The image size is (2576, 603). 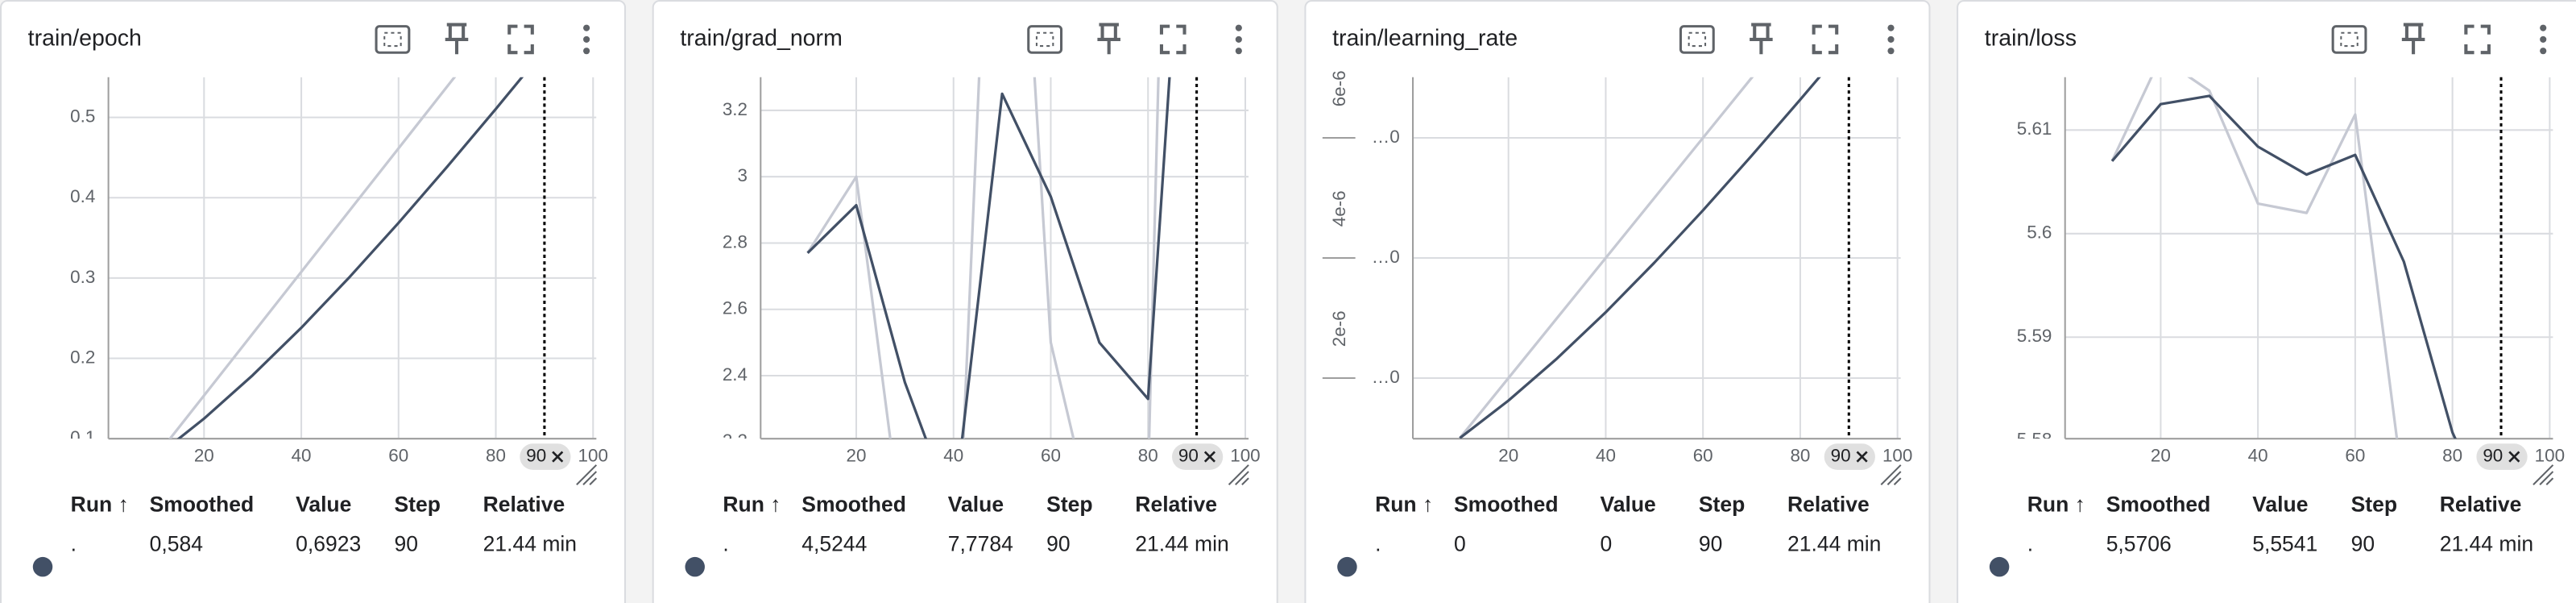 I want to click on y-tick-label: 0.3, so click(x=82, y=277).